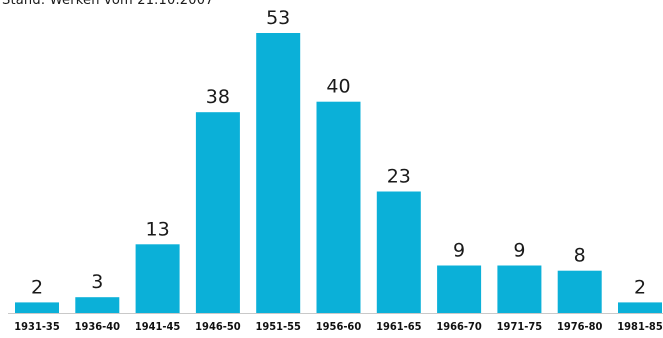 The height and width of the screenshot is (338, 663). Describe the element at coordinates (108, 4) in the screenshot. I see `chart-header-text: Stand: Werken vom 21.10.2007` at that location.